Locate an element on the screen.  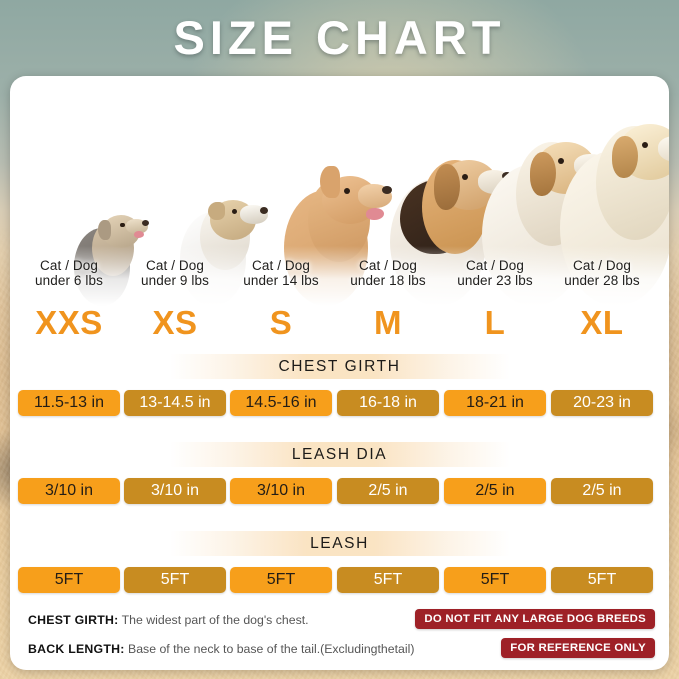
weight-line2: under 23 lbs is located at coordinates (495, 280).